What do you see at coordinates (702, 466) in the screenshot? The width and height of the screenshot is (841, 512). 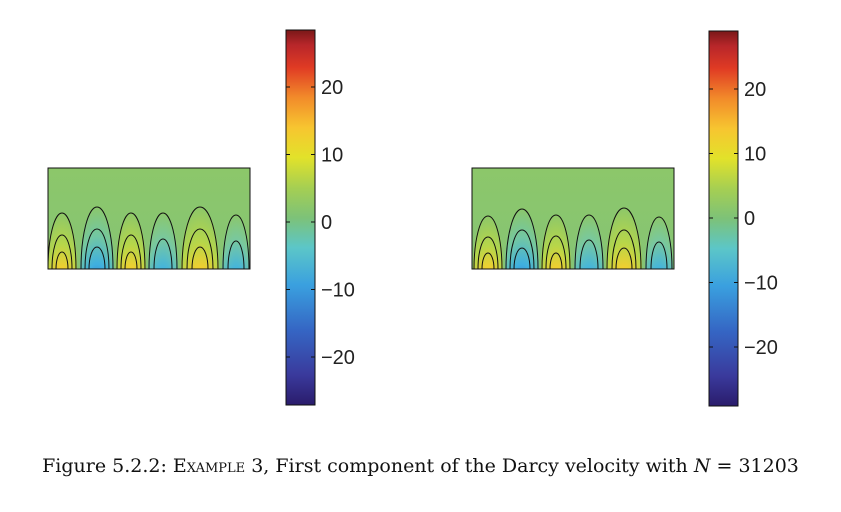 I see `caption-variable: N` at bounding box center [702, 466].